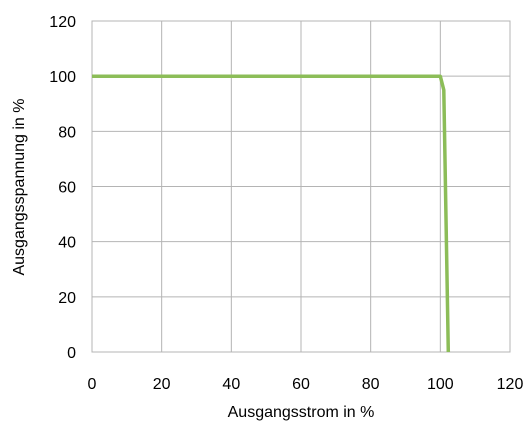 The image size is (524, 424). Describe the element at coordinates (92, 384) in the screenshot. I see `x-tick-label: 0` at that location.